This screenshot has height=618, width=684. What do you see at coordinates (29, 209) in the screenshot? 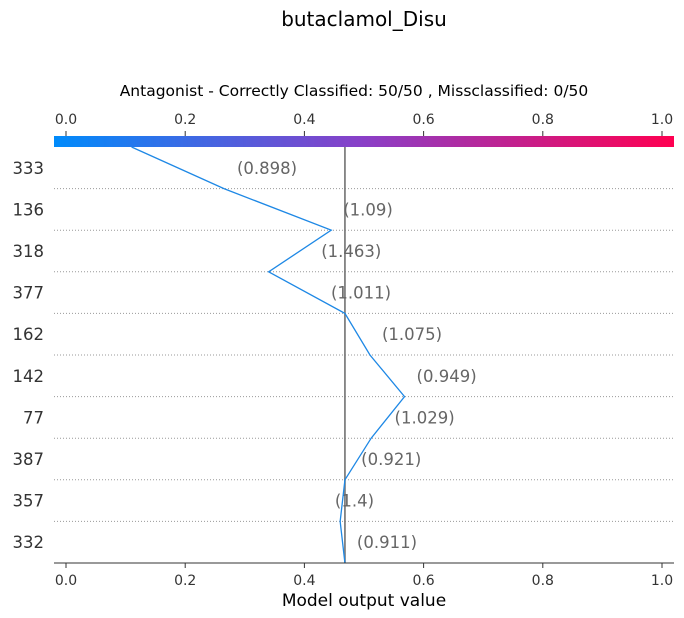
I see `feature-label: 136` at bounding box center [29, 209].